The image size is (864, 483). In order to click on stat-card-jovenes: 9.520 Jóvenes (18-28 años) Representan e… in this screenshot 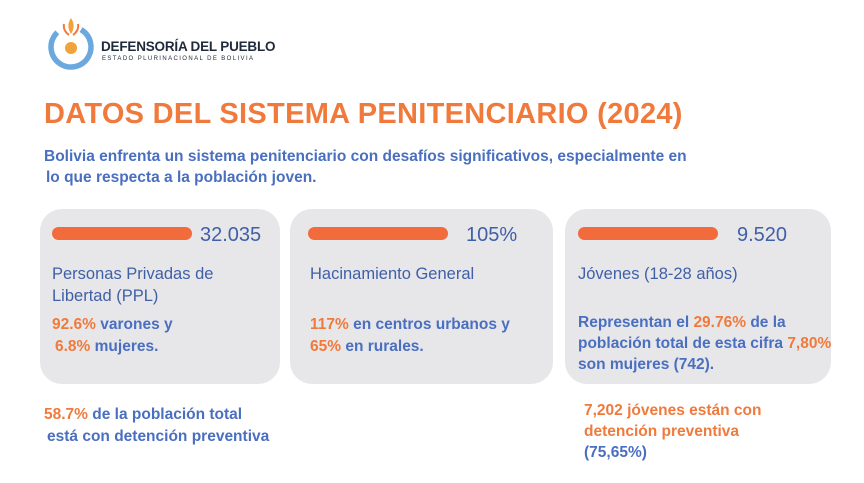, I will do `click(698, 296)`.